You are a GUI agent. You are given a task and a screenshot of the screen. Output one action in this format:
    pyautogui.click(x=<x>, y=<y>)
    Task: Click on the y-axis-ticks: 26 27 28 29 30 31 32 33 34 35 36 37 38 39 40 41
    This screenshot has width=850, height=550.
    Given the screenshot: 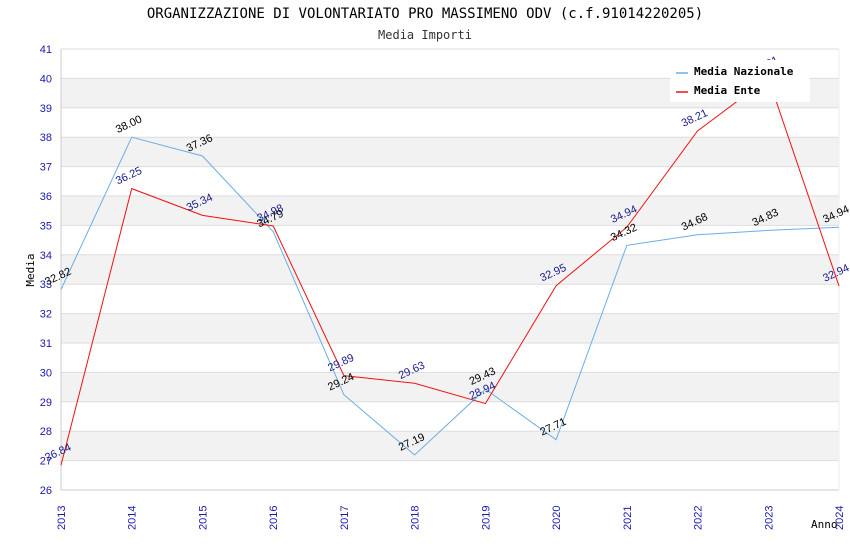 What is the action you would take?
    pyautogui.click(x=46, y=270)
    